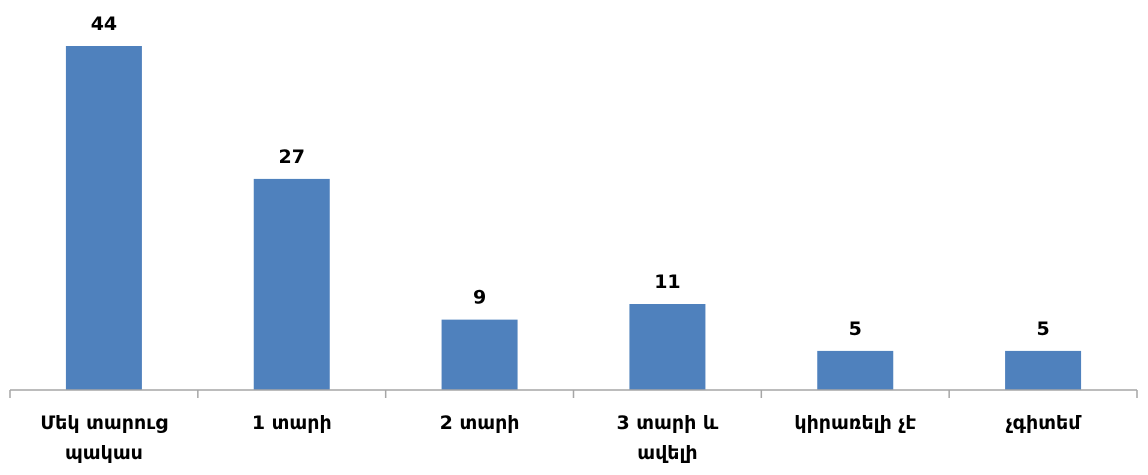  I want to click on category-label: 1 տարի, so click(292, 423).